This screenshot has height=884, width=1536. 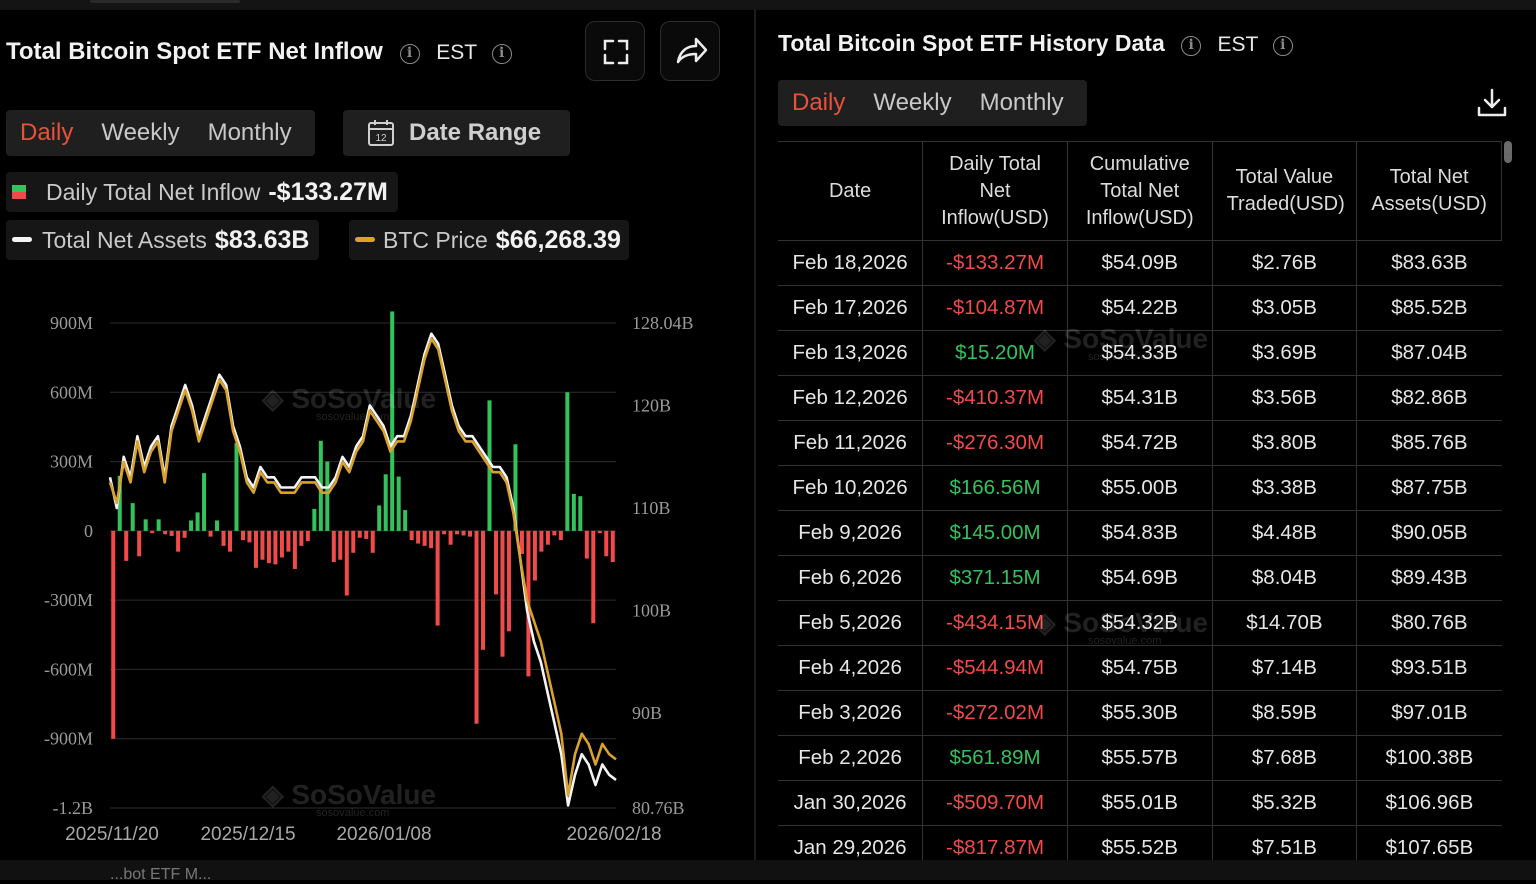 I want to click on cell-date: Feb 17,2026, so click(x=850, y=308).